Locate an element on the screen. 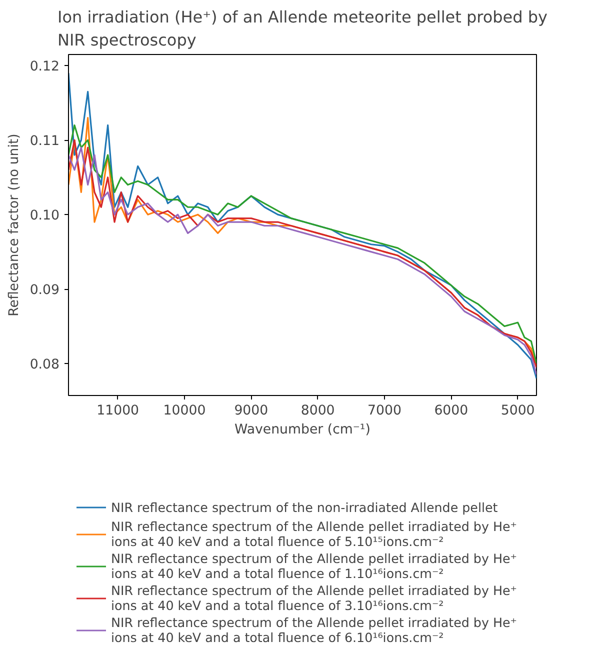  y-tick-label: 0.08 is located at coordinates (45, 364).